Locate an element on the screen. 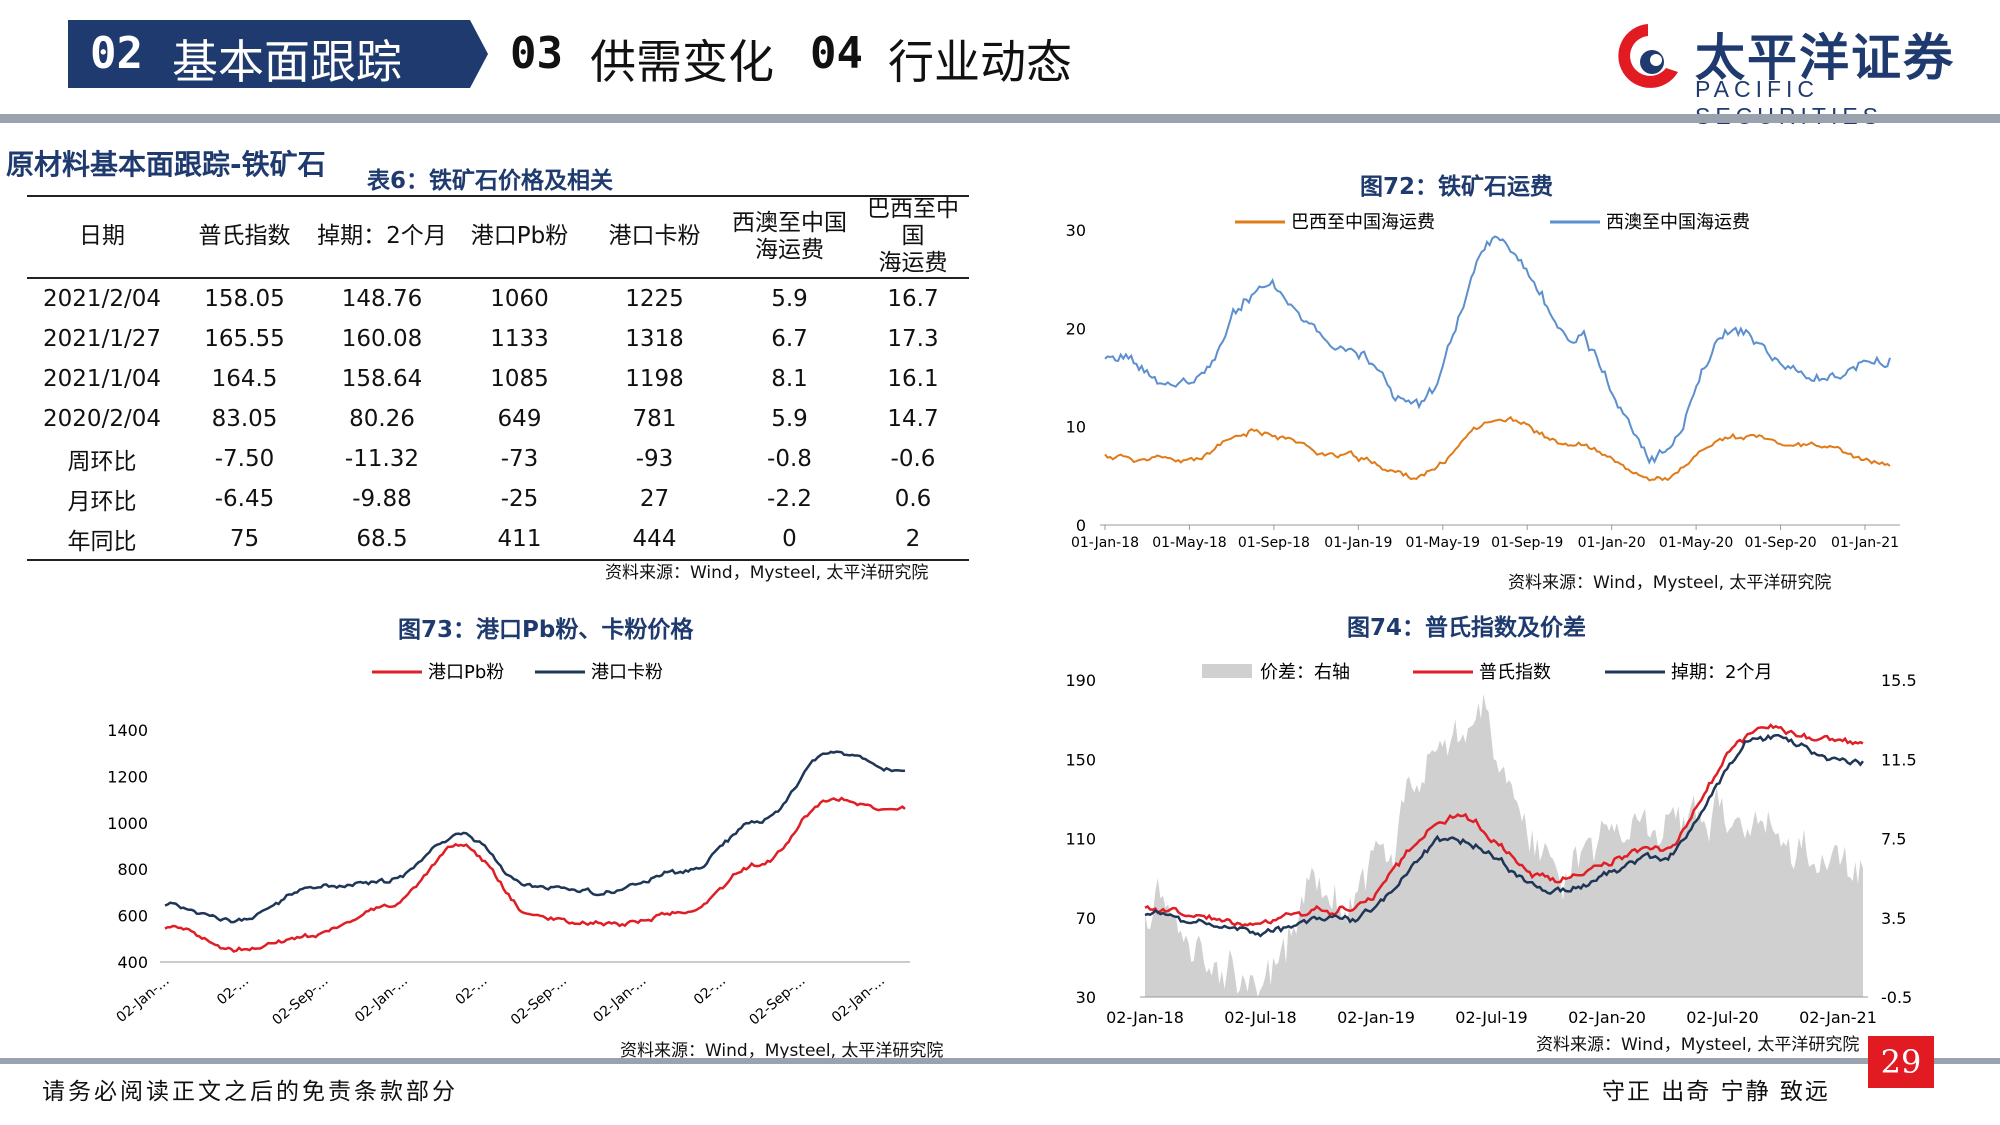 This screenshot has height=1125, width=2000. fig74-title: 图74：普氏指数及价差 is located at coordinates (1467, 628).